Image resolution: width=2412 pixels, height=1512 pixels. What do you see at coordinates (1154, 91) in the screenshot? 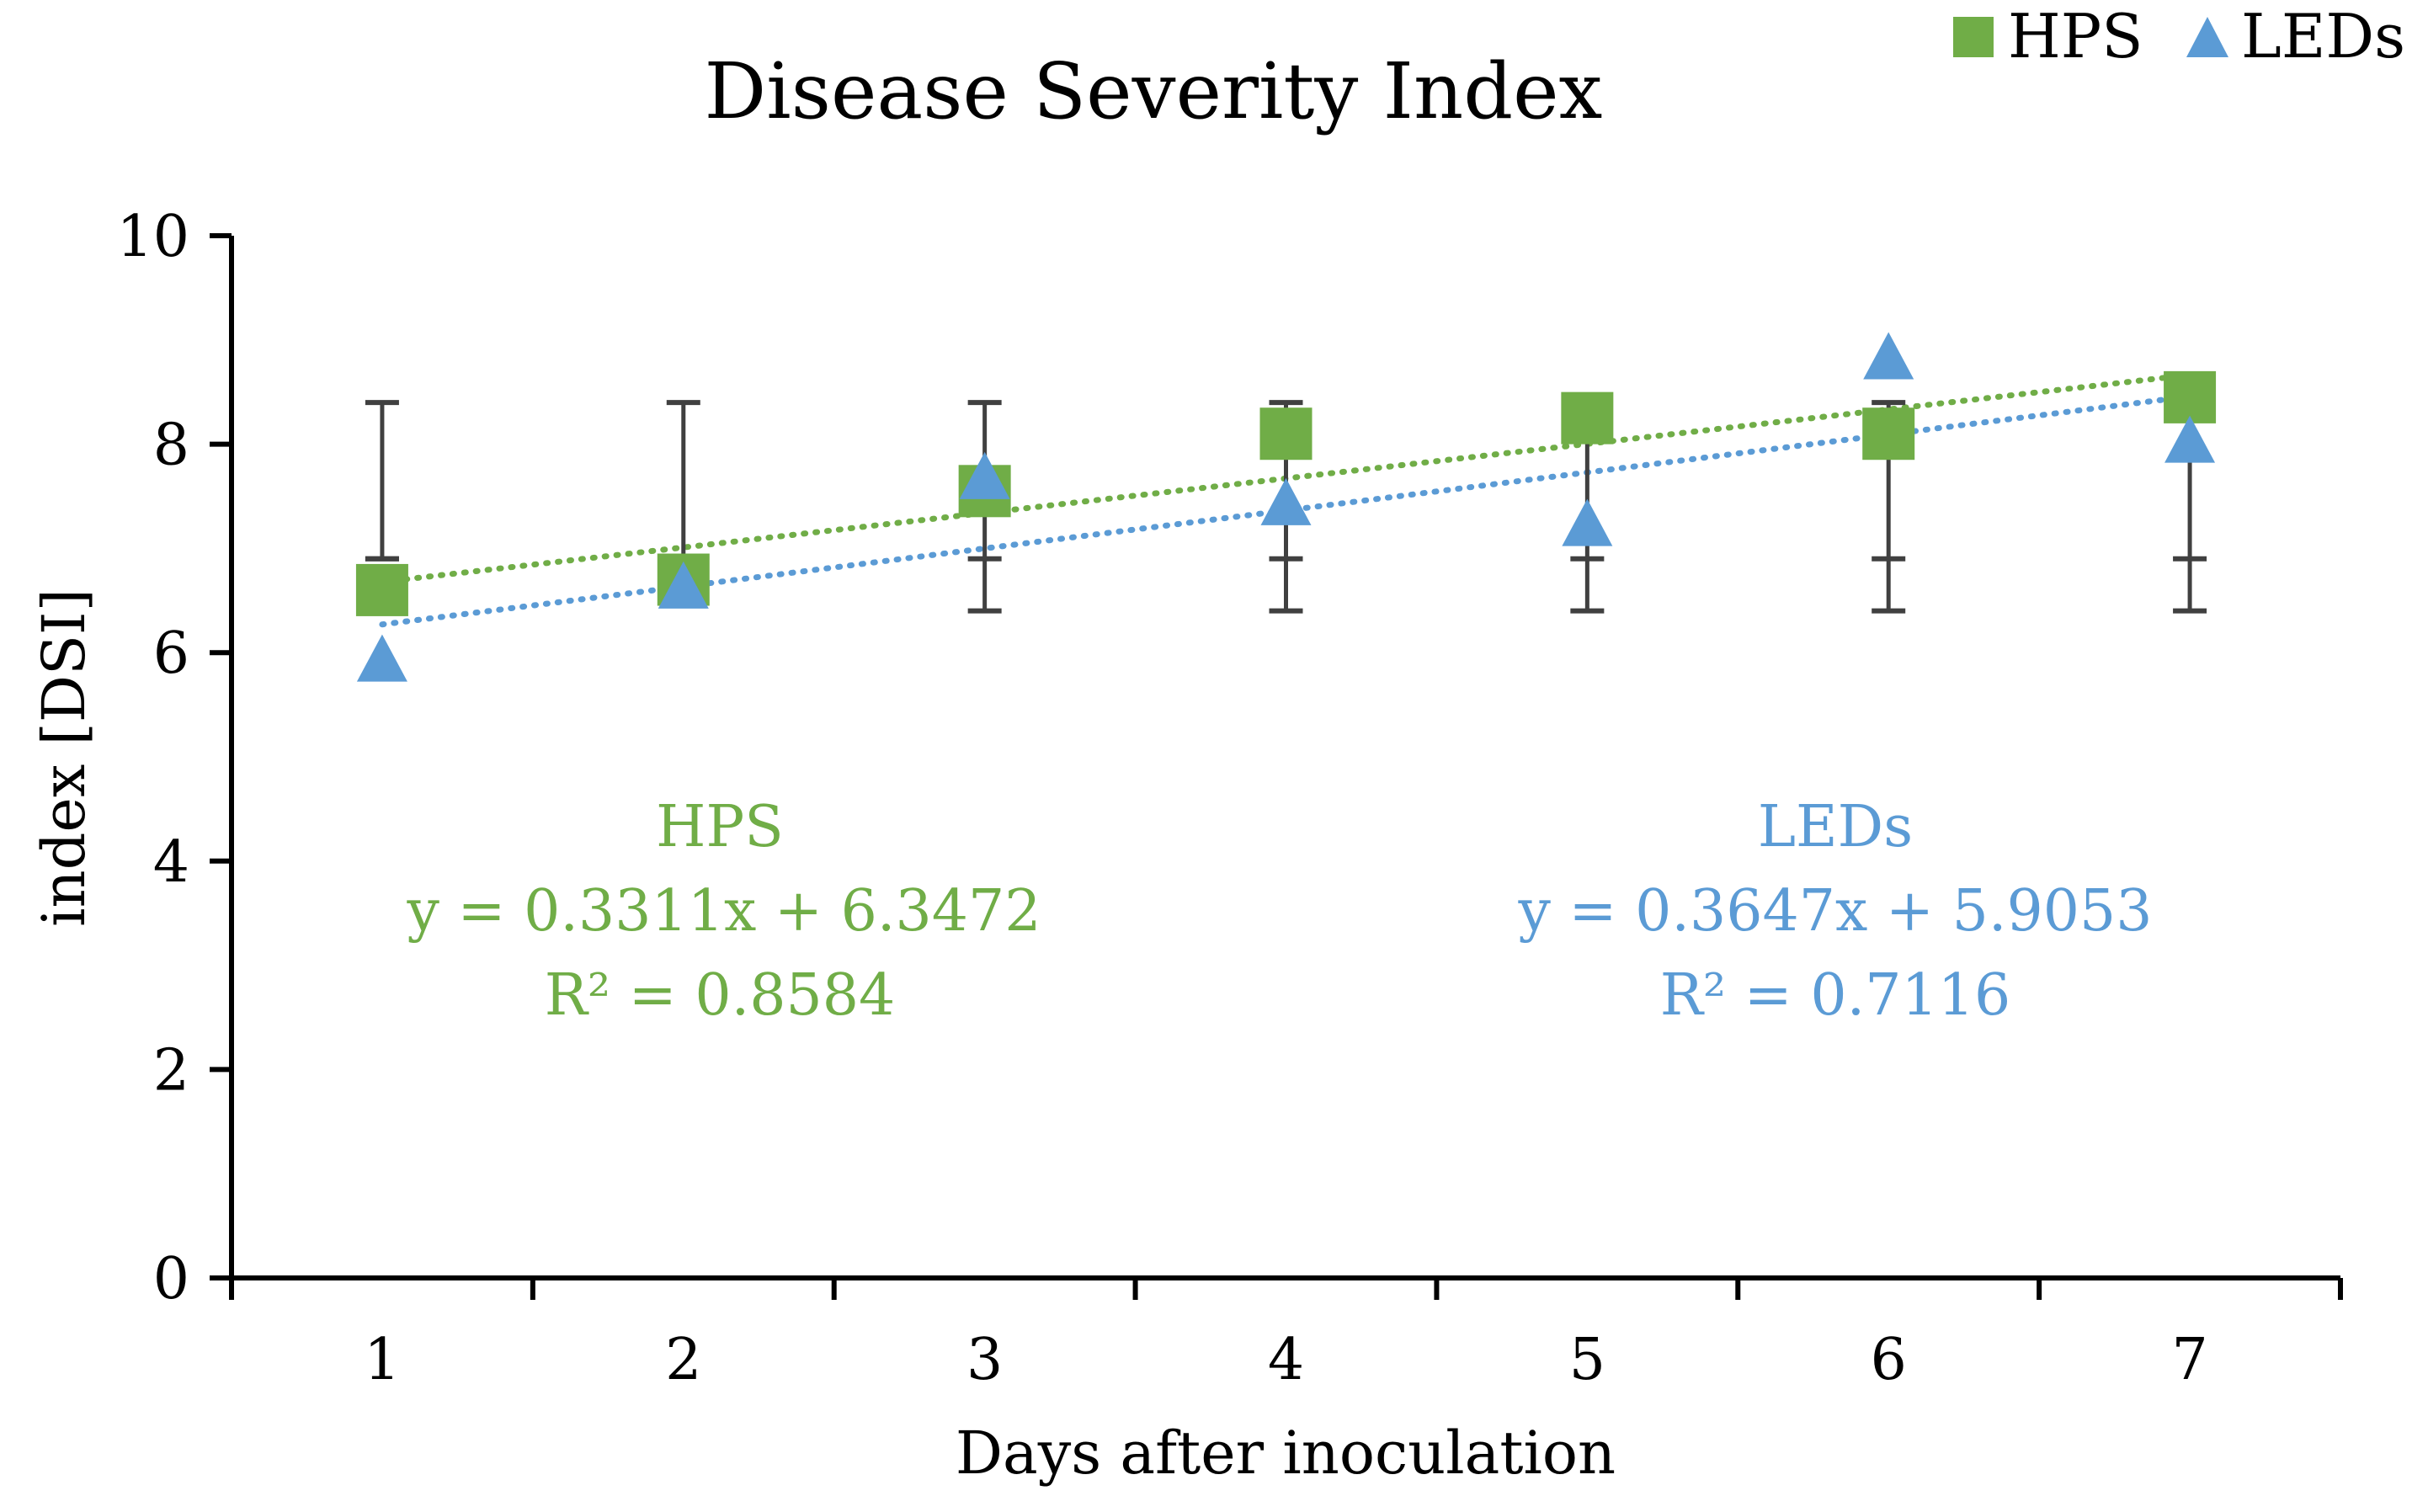
I see `chart-title: Disease Severity Index` at bounding box center [1154, 91].